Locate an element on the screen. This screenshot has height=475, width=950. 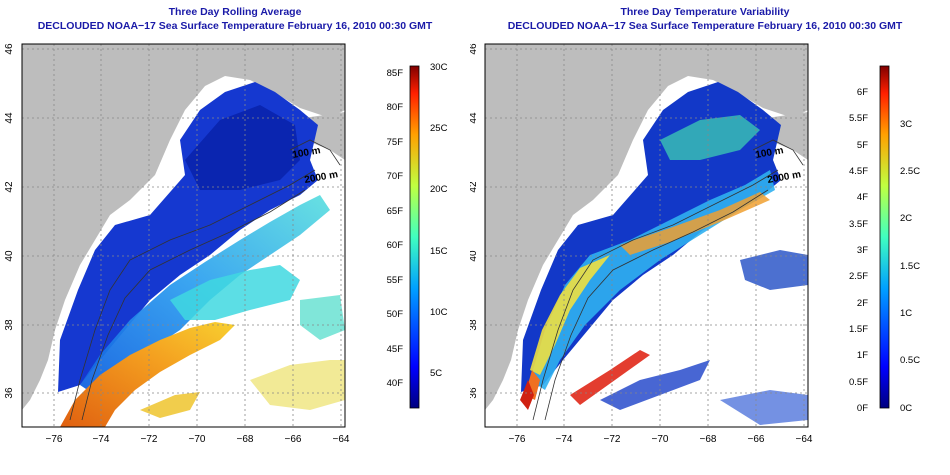
colorbar-c-label: 0.5C is located at coordinates (910, 360).